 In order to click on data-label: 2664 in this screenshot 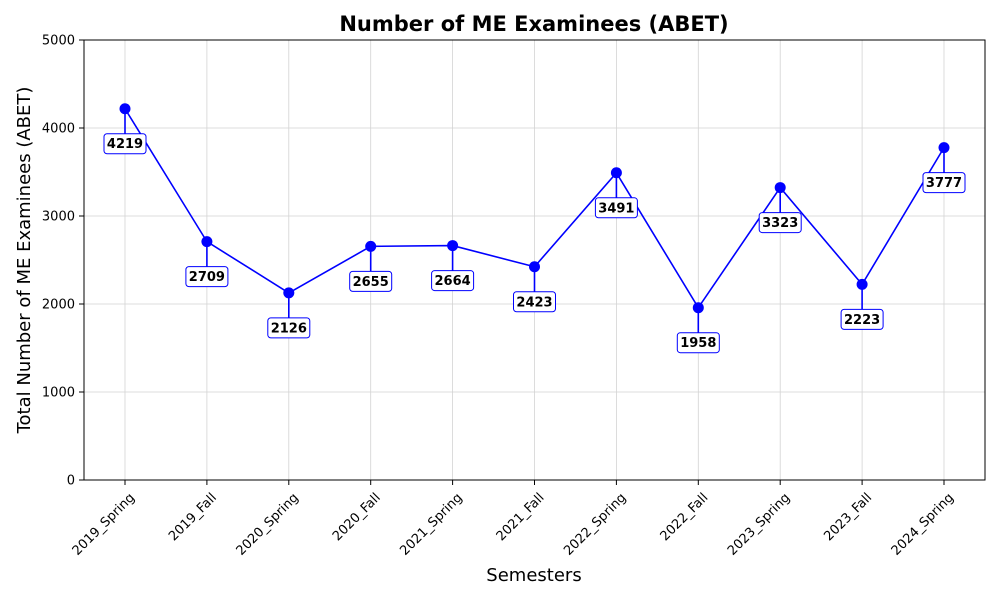, I will do `click(453, 281)`.